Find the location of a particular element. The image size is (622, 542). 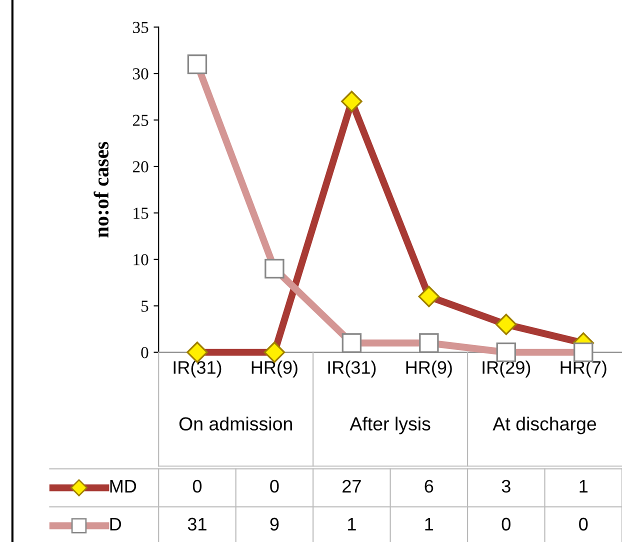

y-axis-title: no:of cases is located at coordinates (101, 190).